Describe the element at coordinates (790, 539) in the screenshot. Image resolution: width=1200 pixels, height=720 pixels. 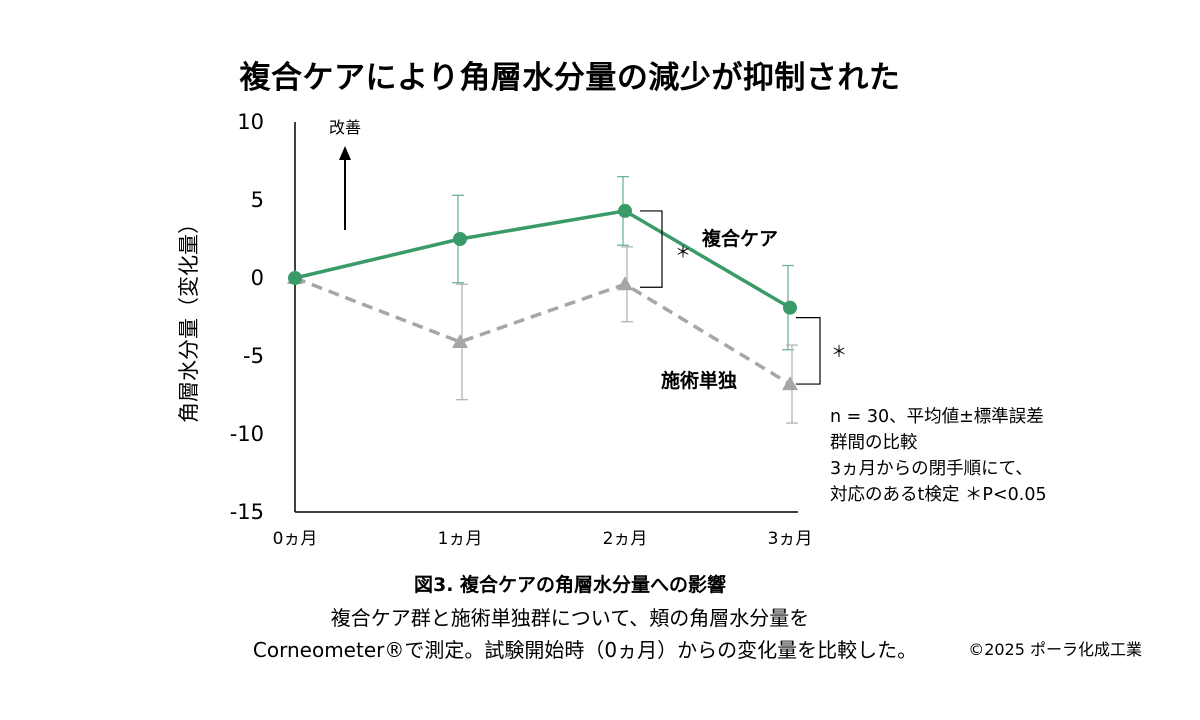
I see `x-tick-label: 3ヵ月` at that location.